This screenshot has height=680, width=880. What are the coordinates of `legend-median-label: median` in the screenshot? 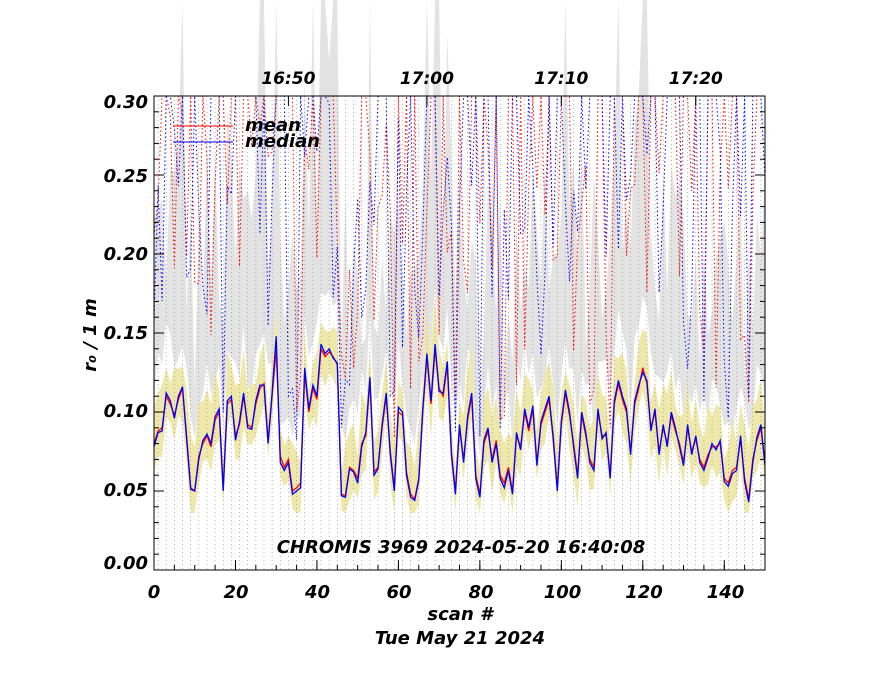 It's located at (282, 141).